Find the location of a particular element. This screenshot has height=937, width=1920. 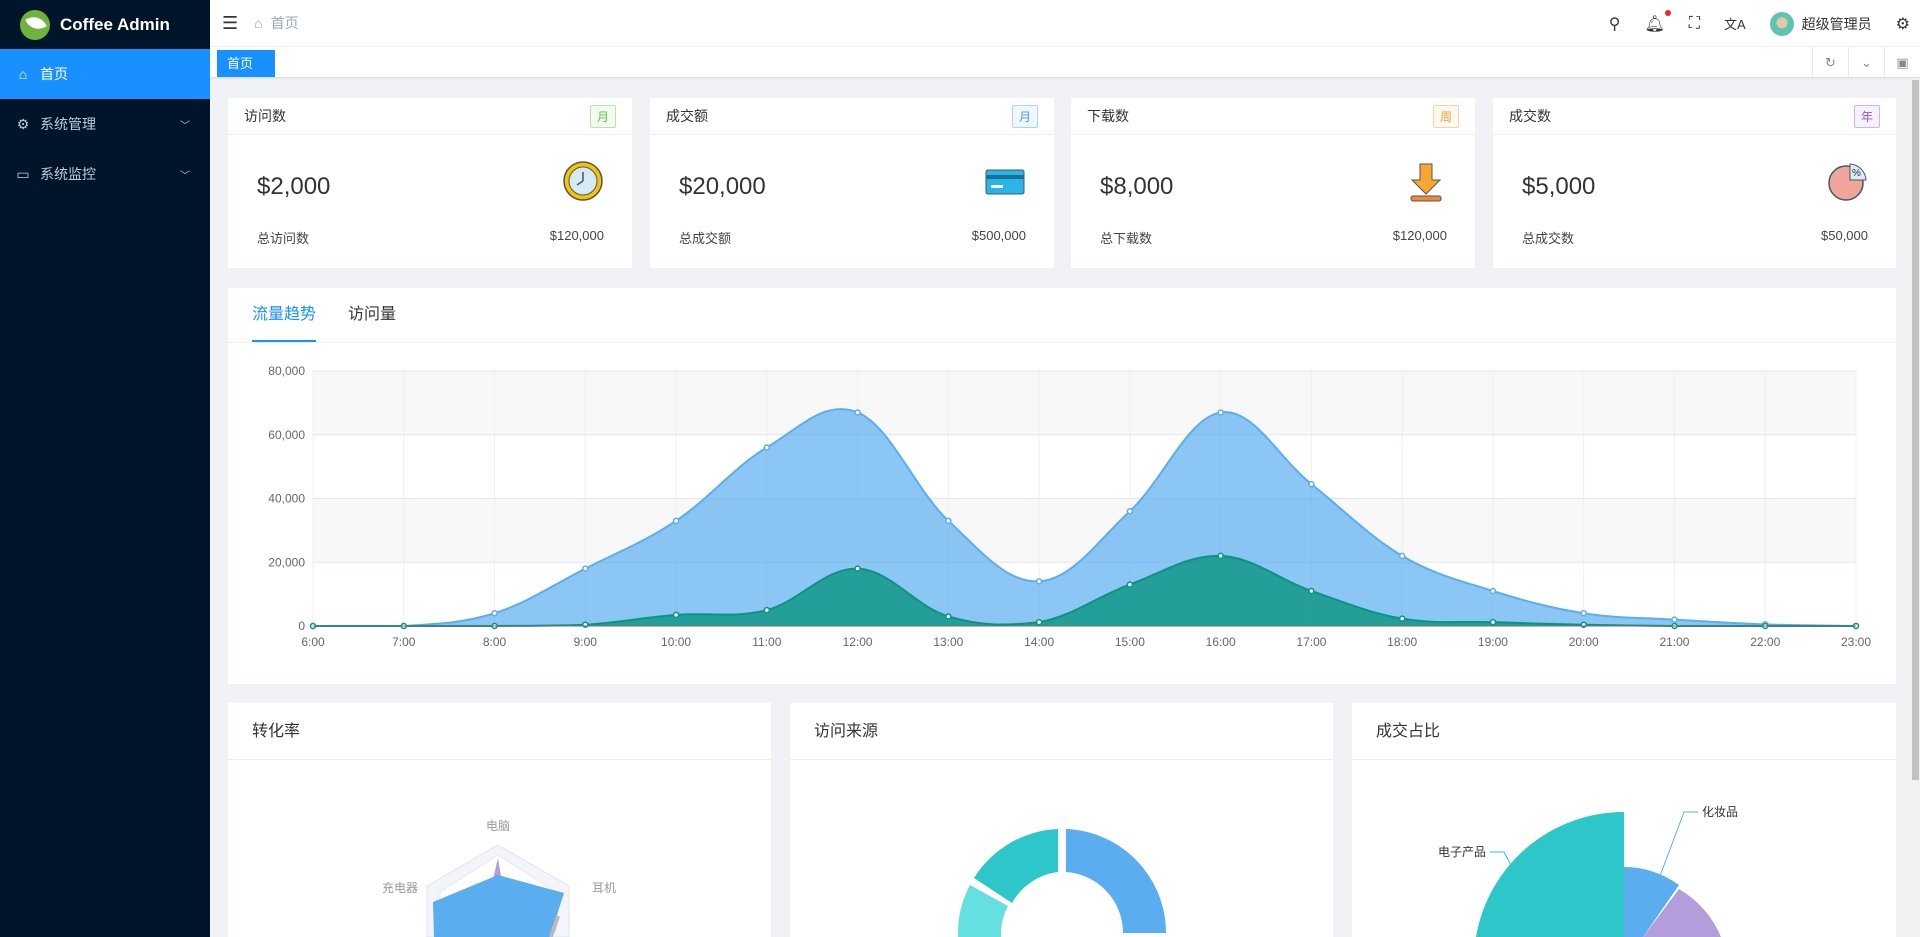

card-title: 成交占比 is located at coordinates (1624, 731).